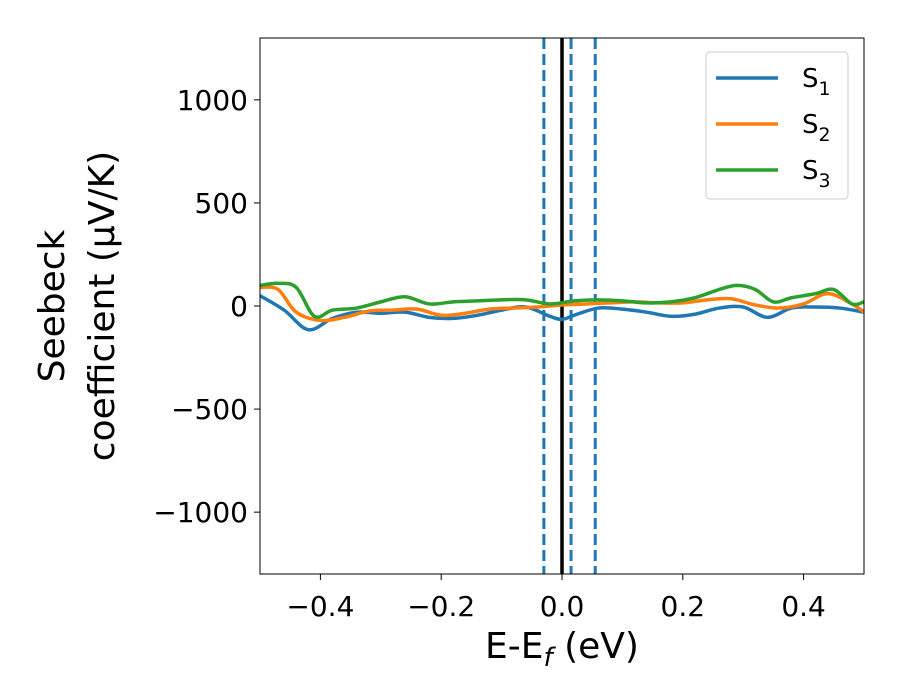  What do you see at coordinates (102, 306) in the screenshot?
I see `y-axis-label-line2: coefficient (μV/K)` at bounding box center [102, 306].